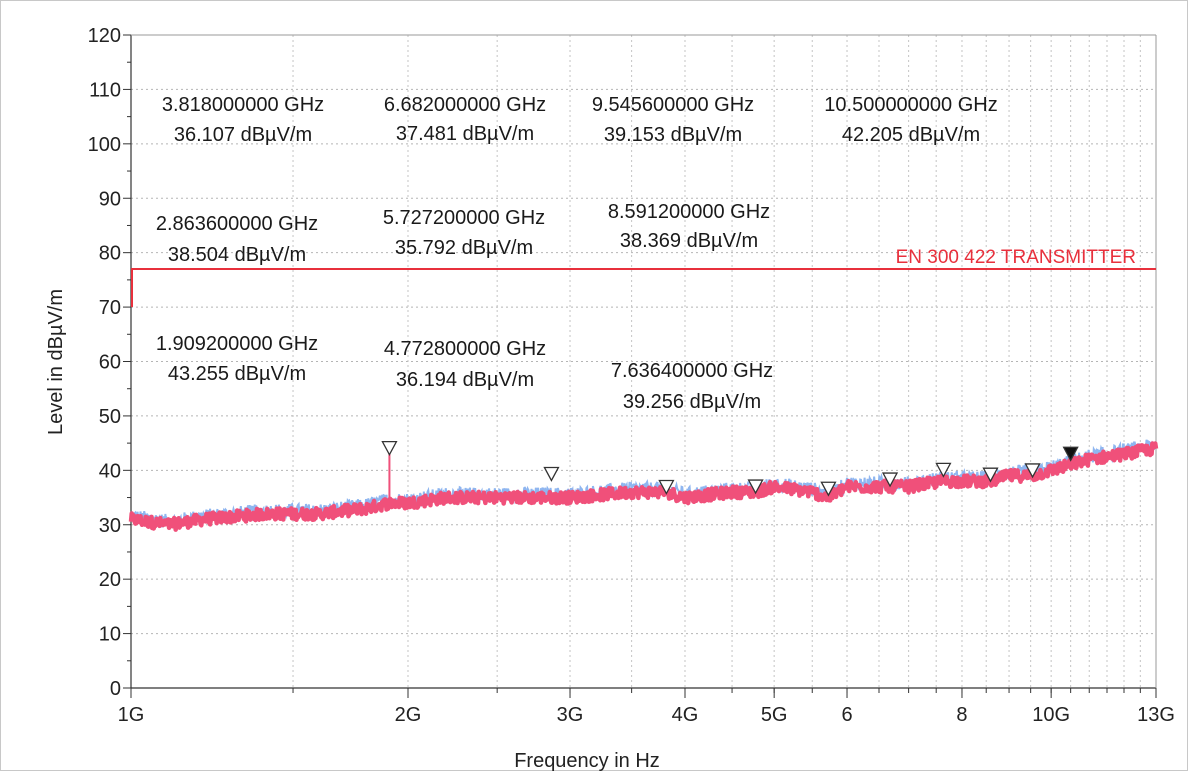 The height and width of the screenshot is (776, 1188). What do you see at coordinates (131, 715) in the screenshot?
I see `x-tick-label: 1G` at bounding box center [131, 715].